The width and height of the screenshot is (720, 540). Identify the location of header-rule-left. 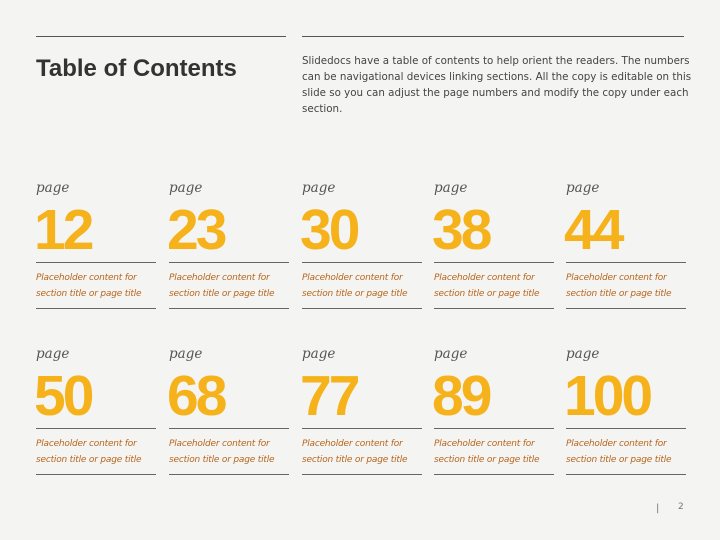
(161, 36).